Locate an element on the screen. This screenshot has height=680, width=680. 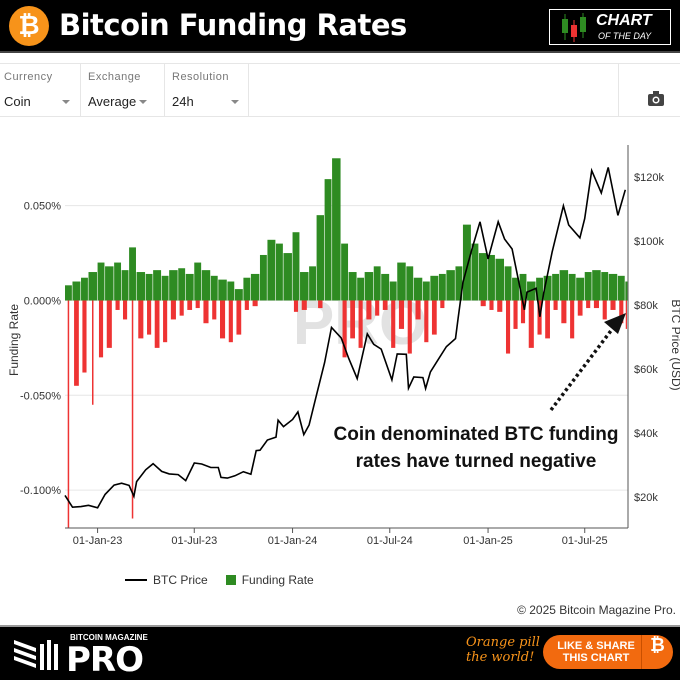
currency-label: Currency is located at coordinates (28, 77).